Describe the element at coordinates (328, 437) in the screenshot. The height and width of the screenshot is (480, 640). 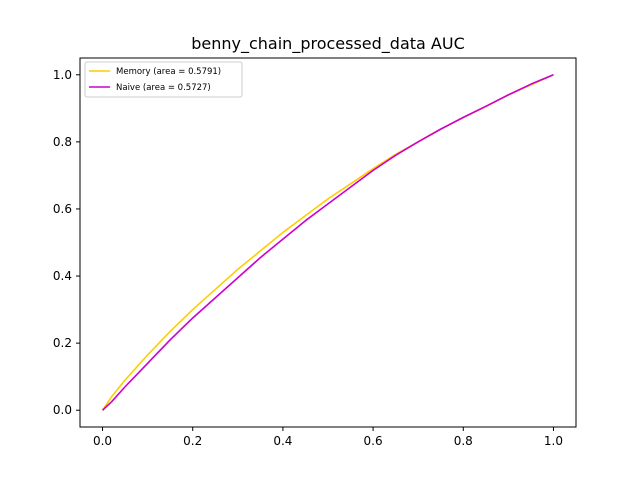
I see `x-axis: 0.0 0.2 0.4 0.6 0.8 1.0` at that location.